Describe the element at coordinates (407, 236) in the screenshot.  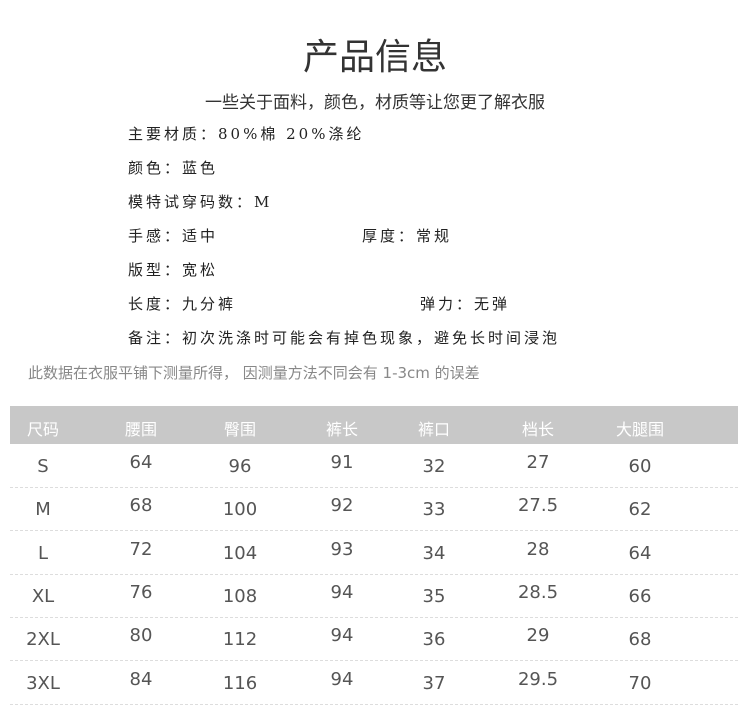
I see `info-thickness: 厚度：常规` at that location.